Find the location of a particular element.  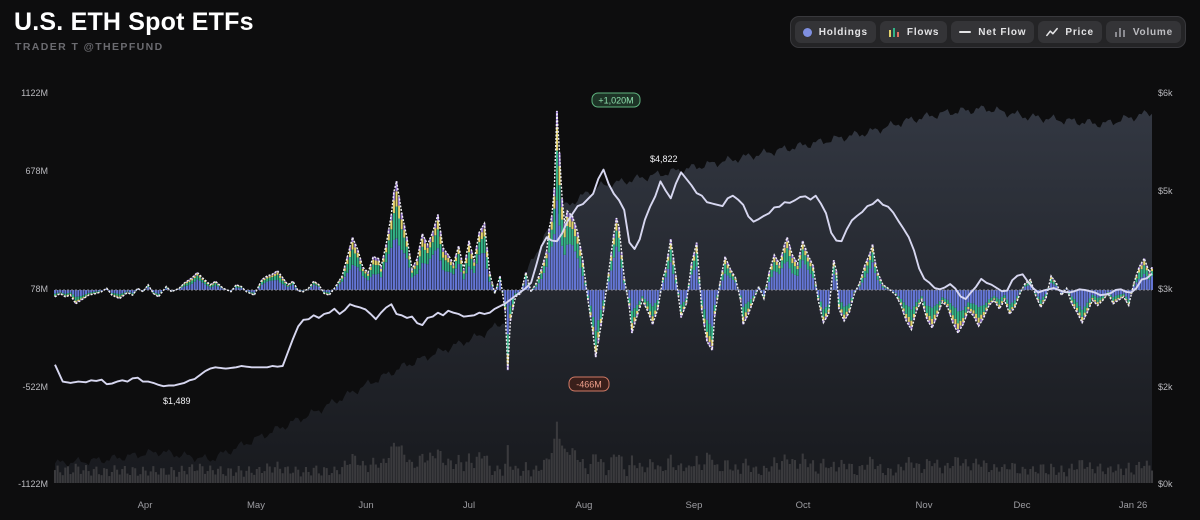

x-axis-month-label: Nov is located at coordinates (924, 505).